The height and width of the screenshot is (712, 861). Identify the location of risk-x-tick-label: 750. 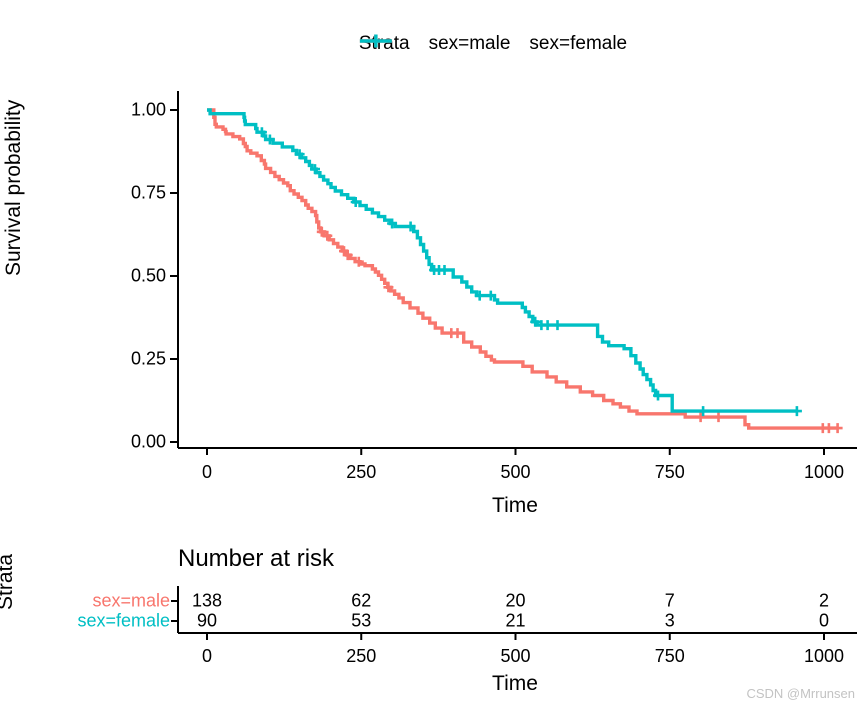
(669, 656).